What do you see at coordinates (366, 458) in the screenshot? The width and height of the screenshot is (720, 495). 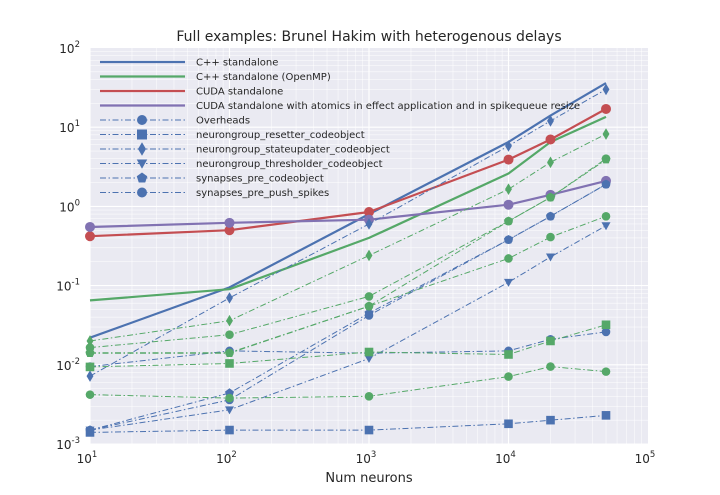 I see `x-tick-label: 10³` at bounding box center [366, 458].